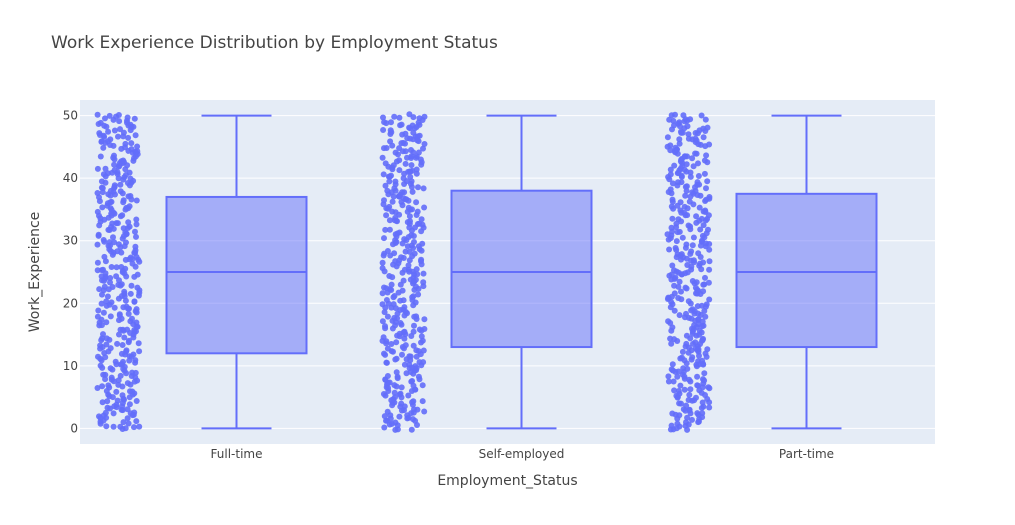  I want to click on y-tick-label: 20, so click(70, 303).